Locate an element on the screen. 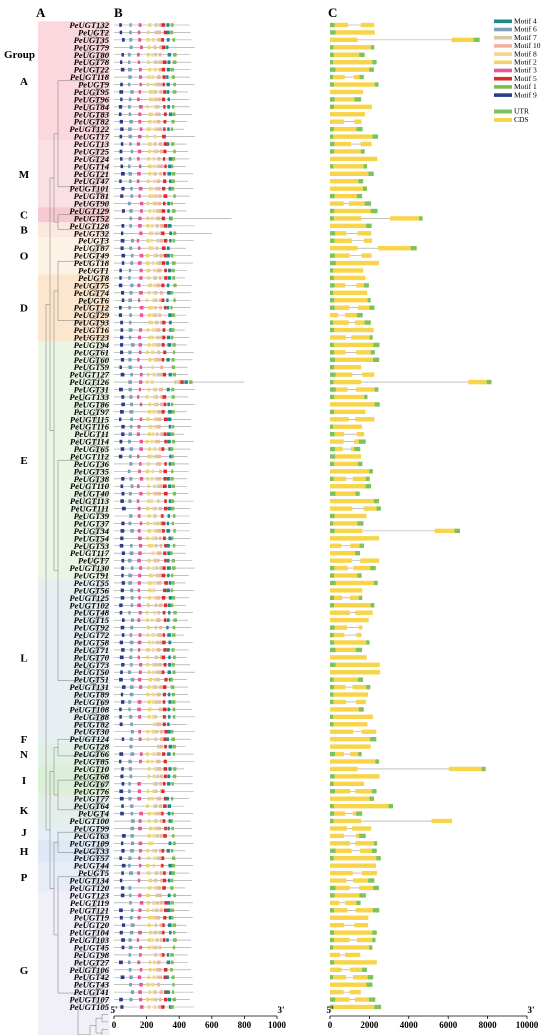  group-label-G: G is located at coordinates (24, 971).